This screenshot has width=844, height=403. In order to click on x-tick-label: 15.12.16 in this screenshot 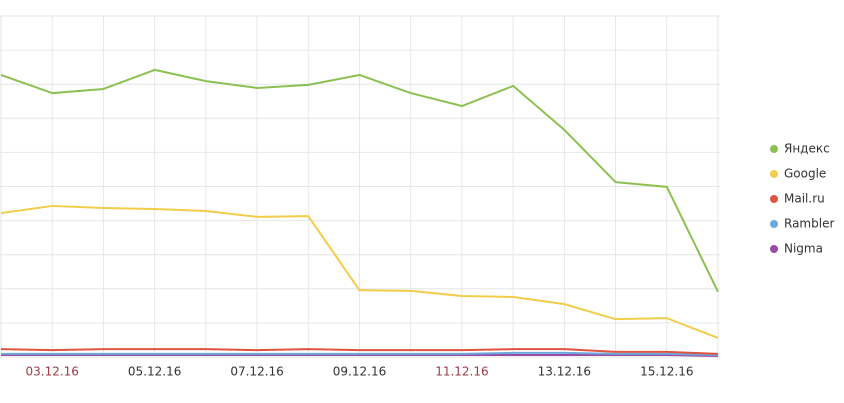, I will do `click(666, 372)`.